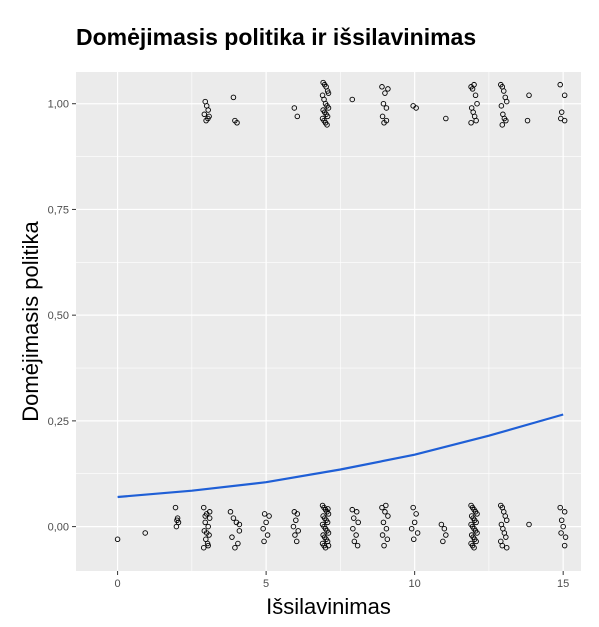  Describe the element at coordinates (342, 580) in the screenshot. I see `x-axis: 0 5 10 15` at that location.